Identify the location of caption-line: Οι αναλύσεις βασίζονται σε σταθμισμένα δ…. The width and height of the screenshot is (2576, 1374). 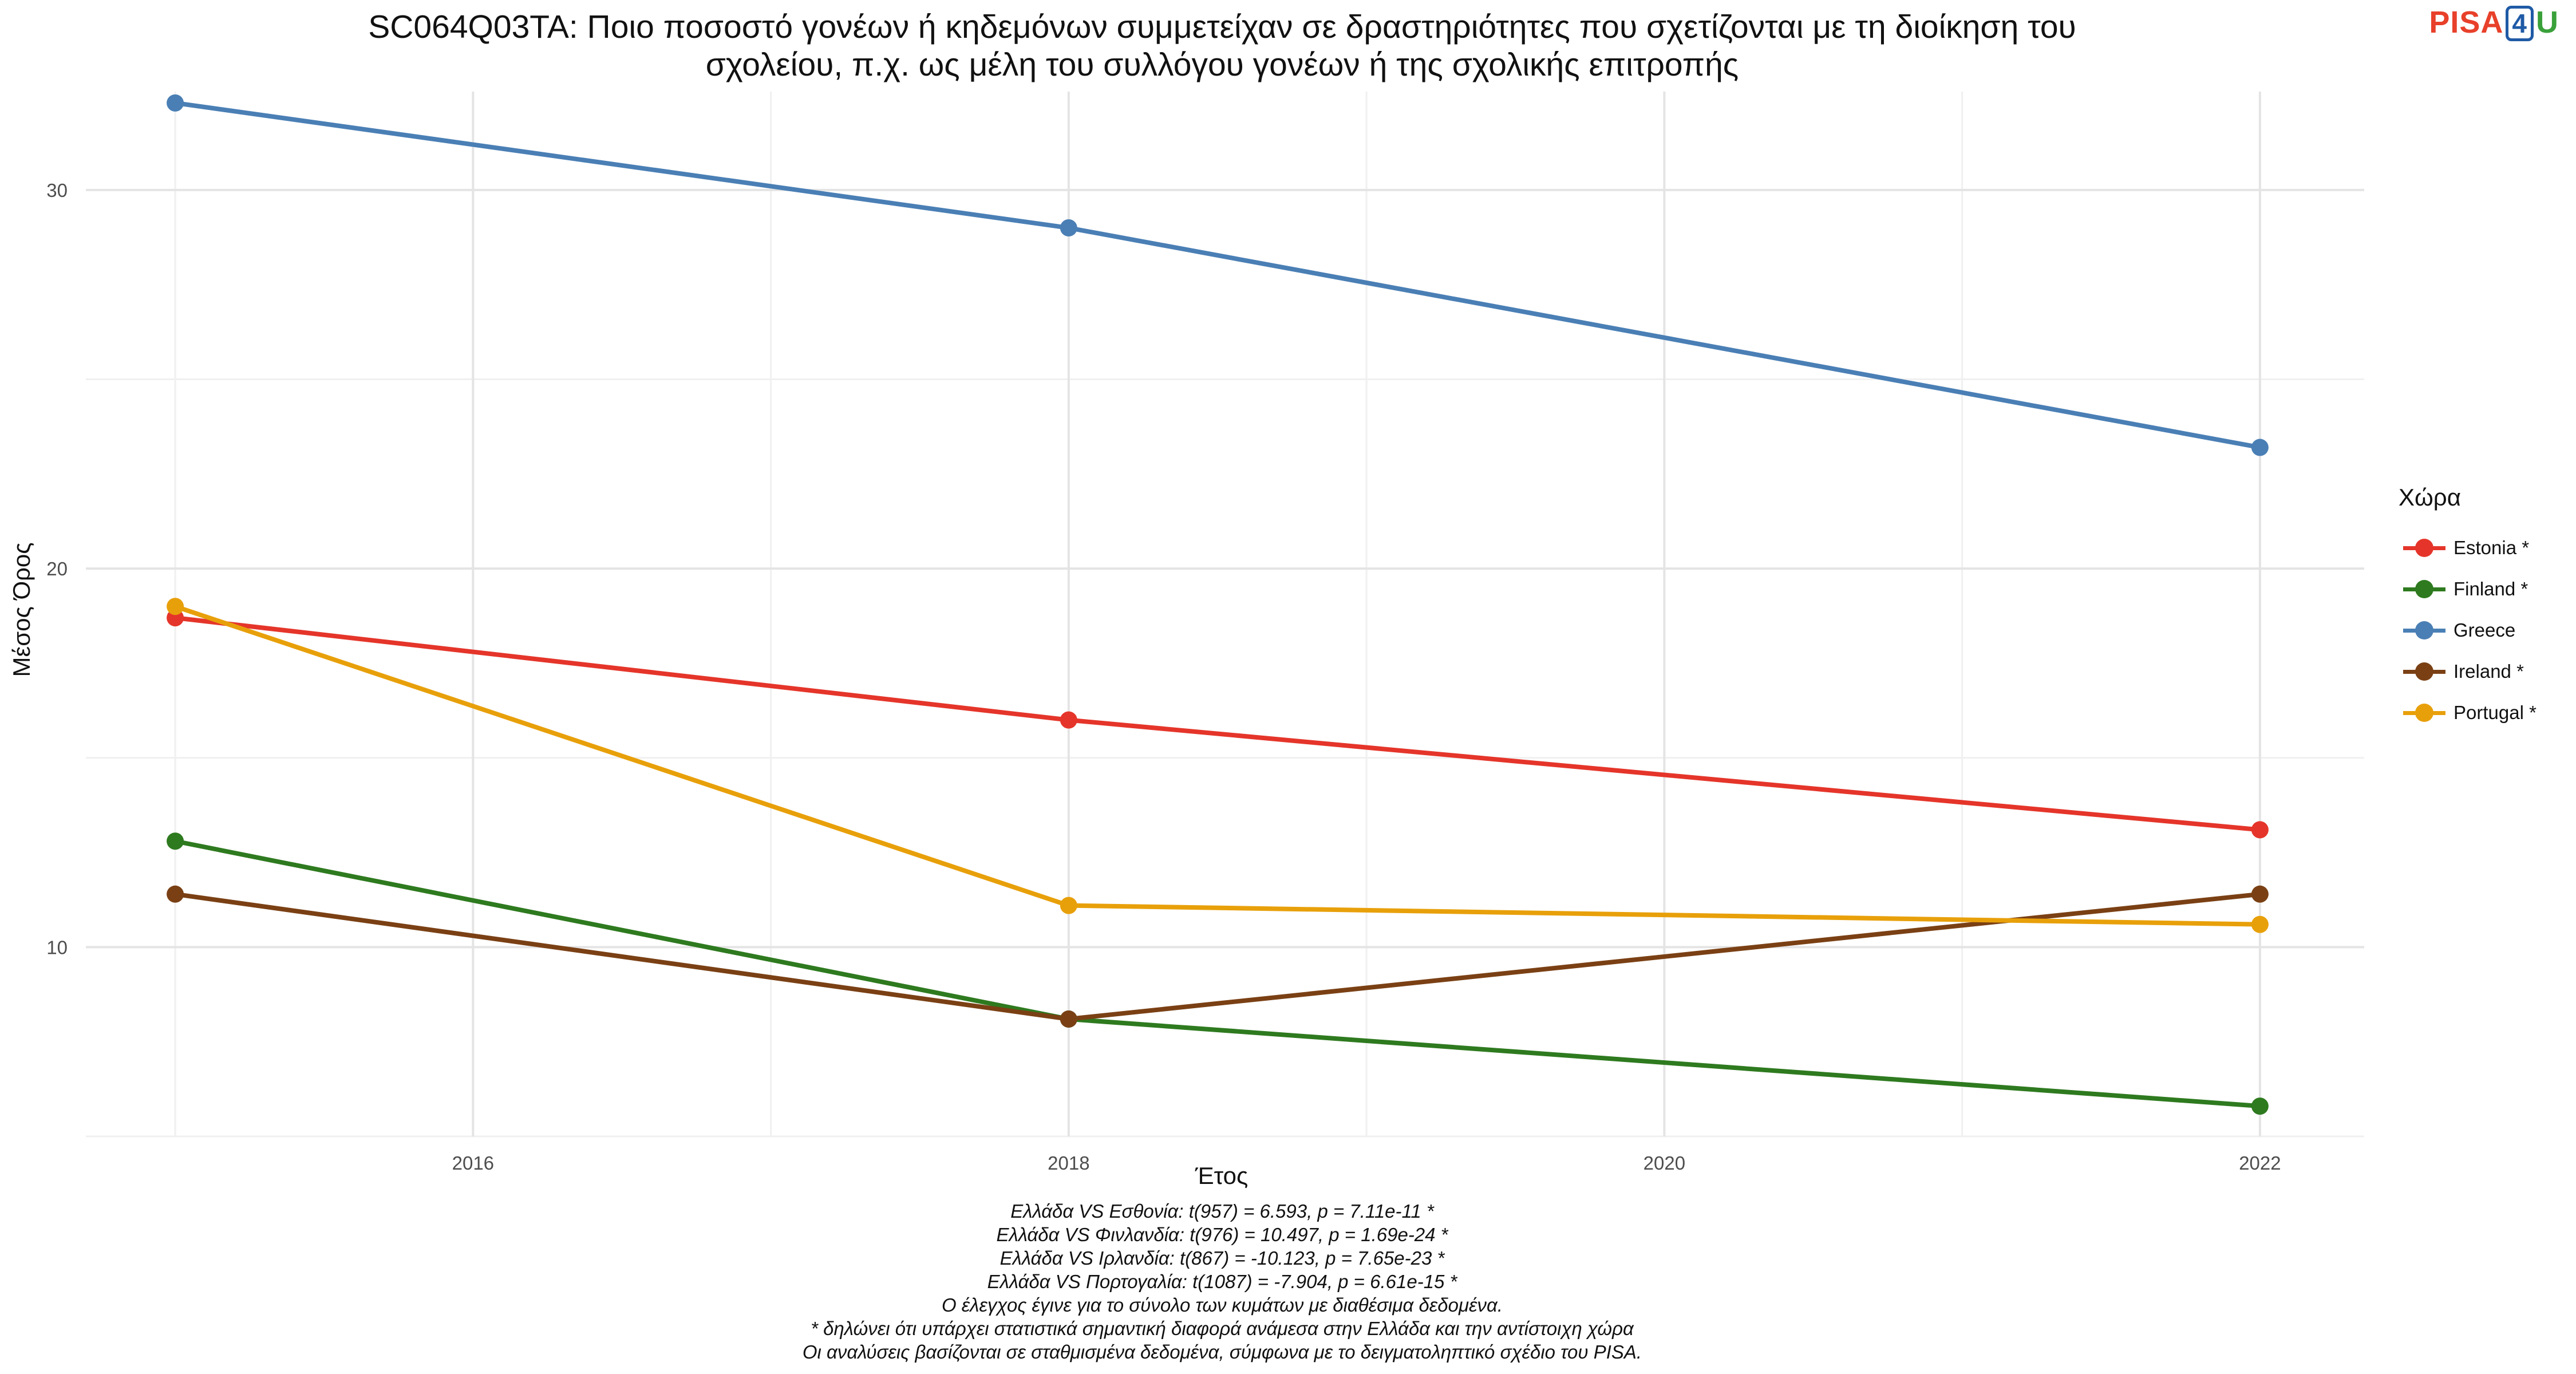
(1222, 1352).